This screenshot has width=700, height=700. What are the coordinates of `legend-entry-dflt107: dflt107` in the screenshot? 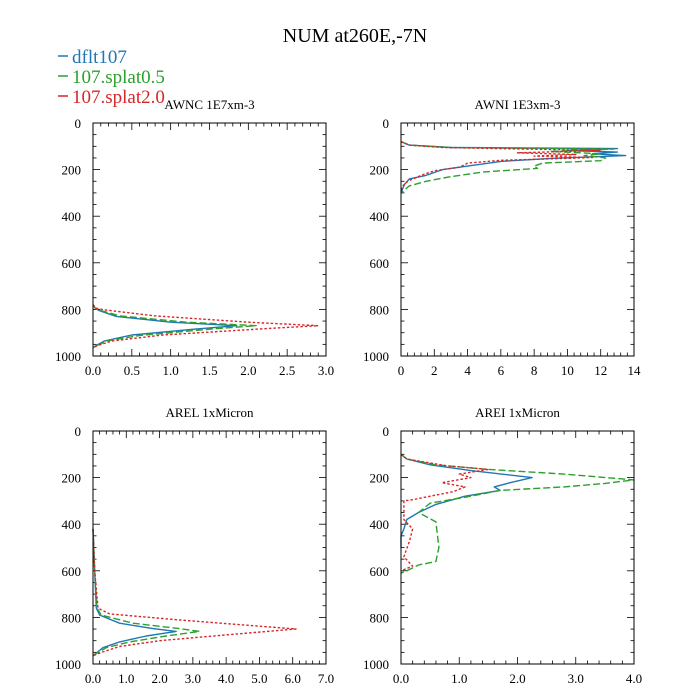 It's located at (92, 57).